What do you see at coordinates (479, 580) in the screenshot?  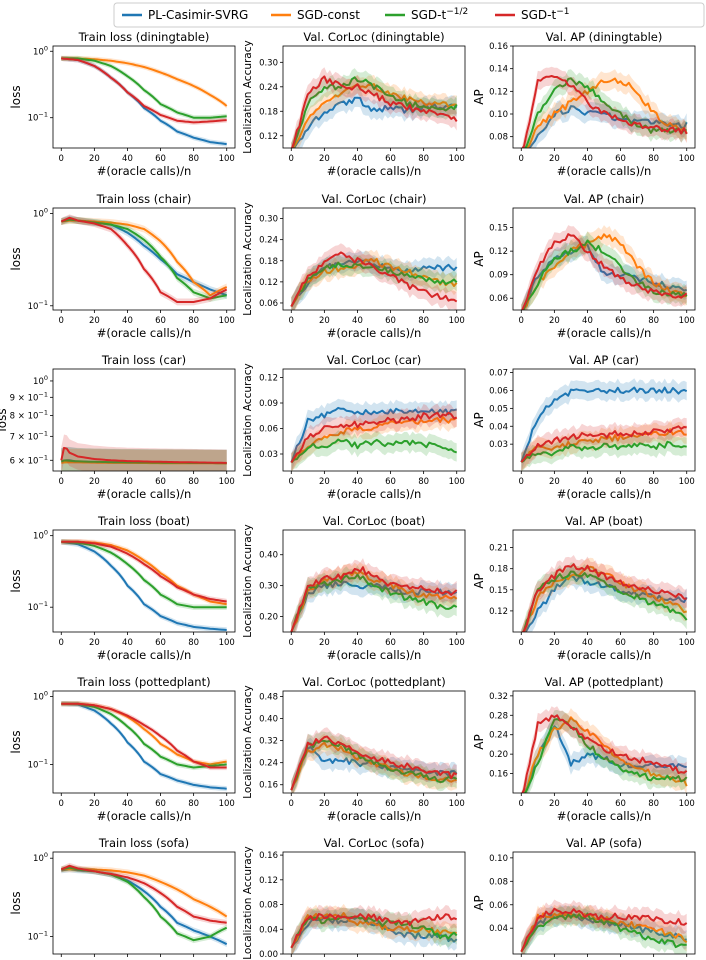 I see `y-axis-label: AP` at bounding box center [479, 580].